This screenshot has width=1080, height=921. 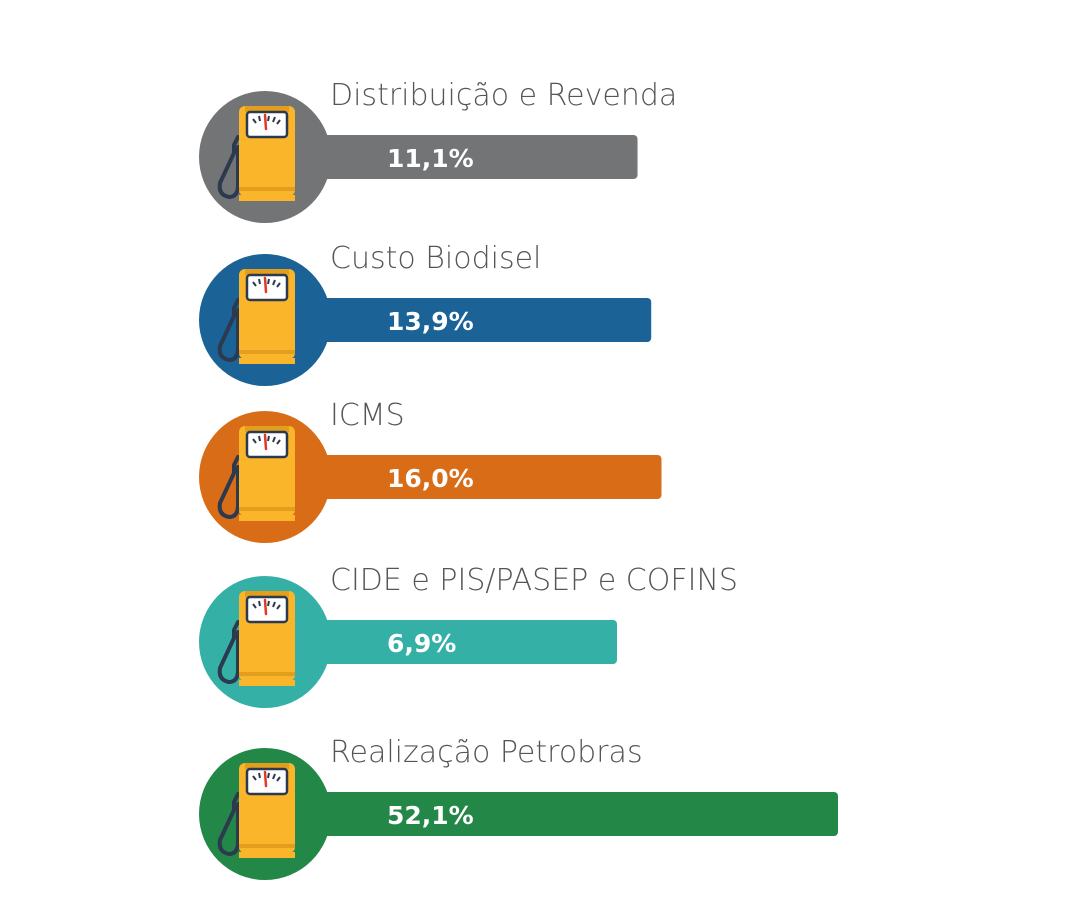 I want to click on bar-row: ICMS 16,0%, so click(x=430, y=470).